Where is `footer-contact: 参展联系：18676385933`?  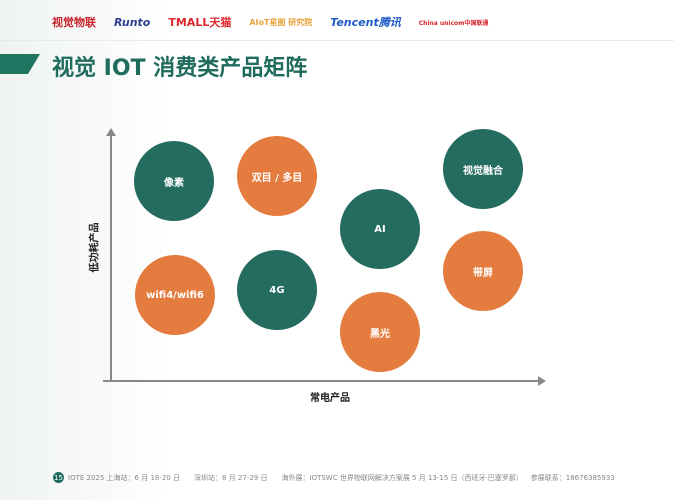 footer-contact: 参展联系：18676385933 is located at coordinates (572, 477).